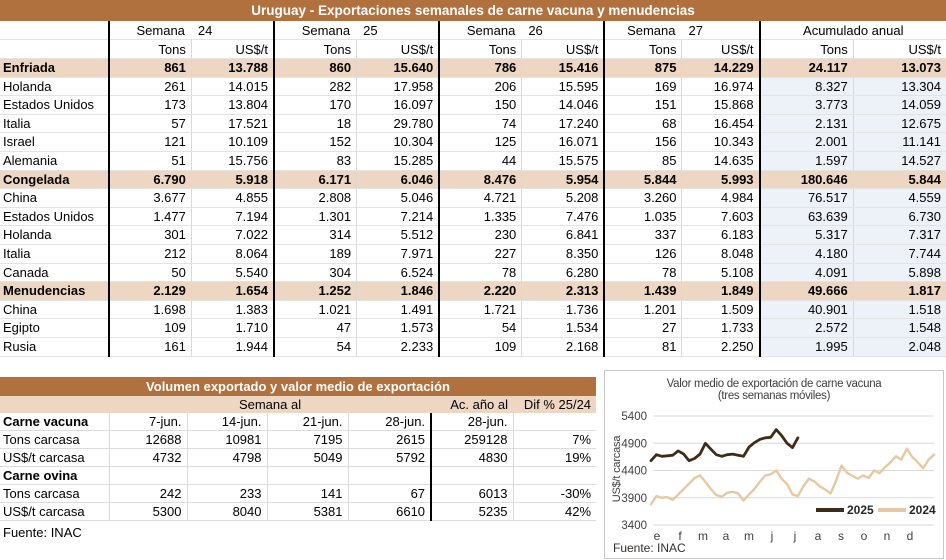 The height and width of the screenshot is (560, 946). What do you see at coordinates (806, 142) in the screenshot?
I see `table-cell: 2.001` at bounding box center [806, 142].